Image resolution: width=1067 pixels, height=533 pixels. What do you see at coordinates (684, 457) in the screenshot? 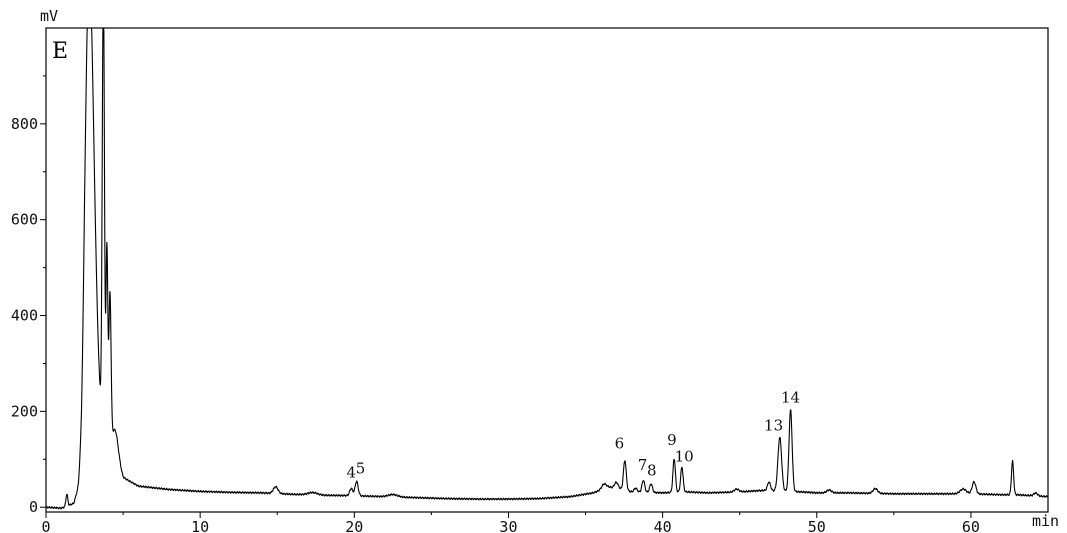
I see `peak-label: 10` at bounding box center [684, 457].